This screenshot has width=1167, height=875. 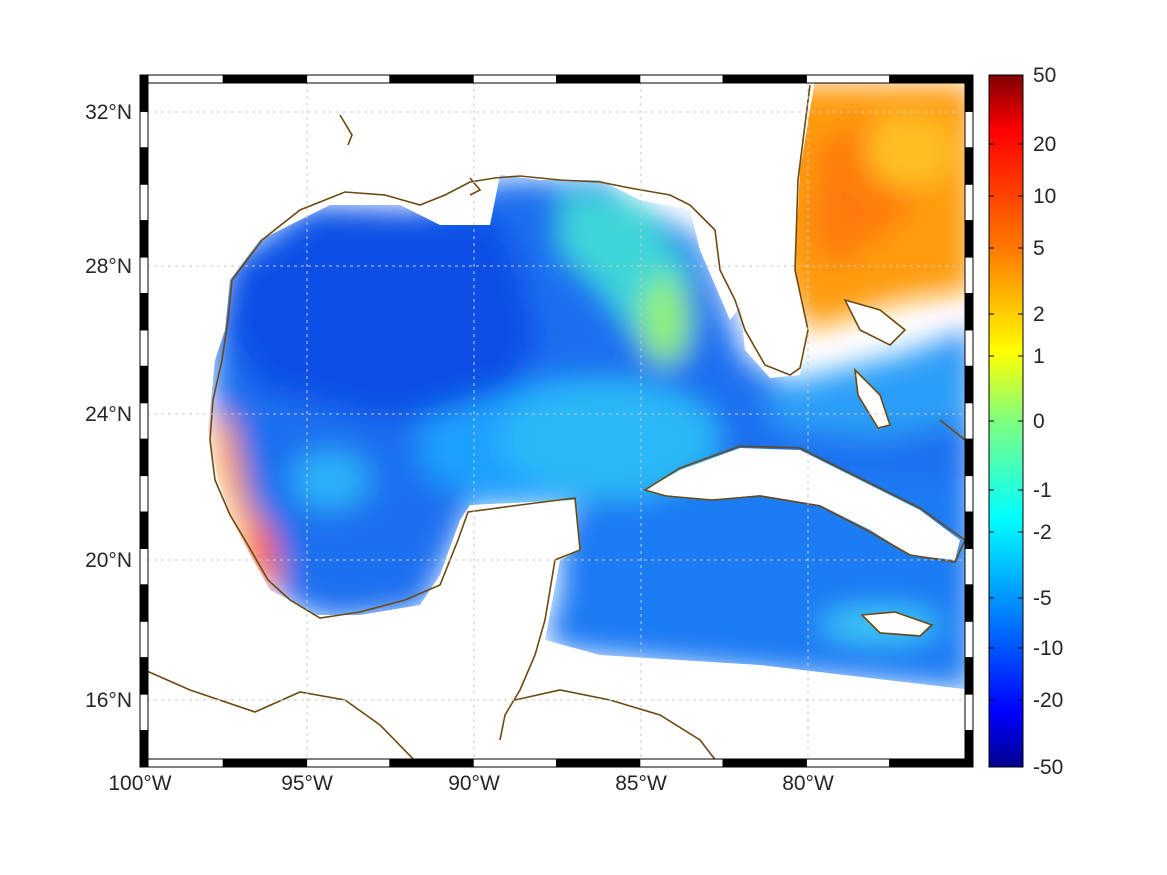 What do you see at coordinates (307, 783) in the screenshot?
I see `x-tick-label: 95°W` at bounding box center [307, 783].